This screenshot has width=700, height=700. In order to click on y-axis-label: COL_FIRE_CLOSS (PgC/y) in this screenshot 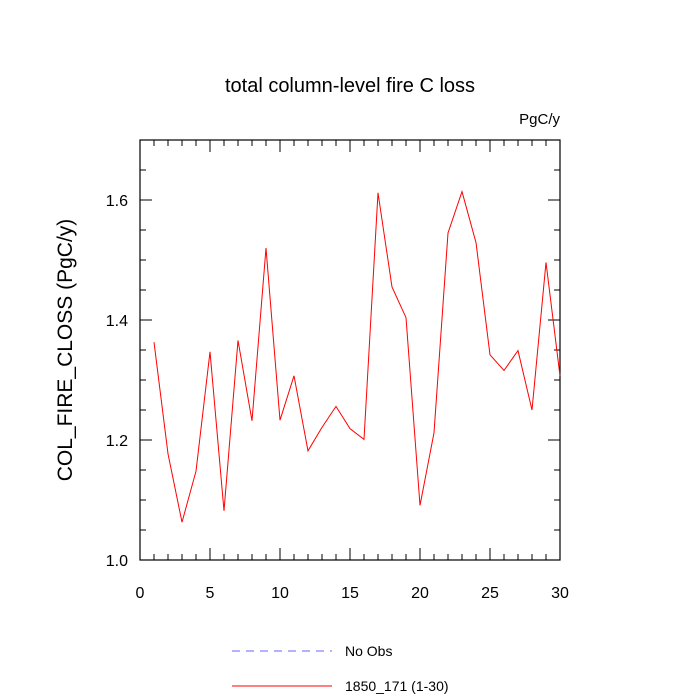, I will do `click(65, 350)`.